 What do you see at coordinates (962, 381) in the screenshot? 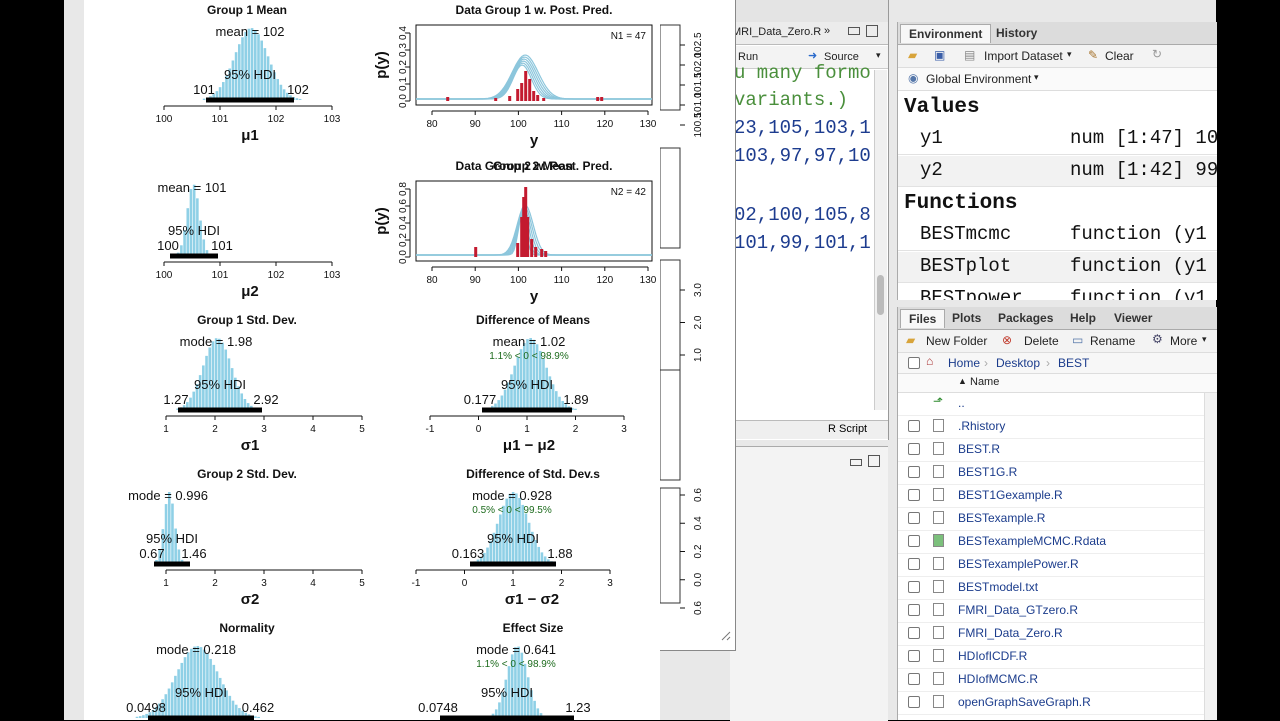
I see `sort-asc-icon: ▲` at bounding box center [962, 381].